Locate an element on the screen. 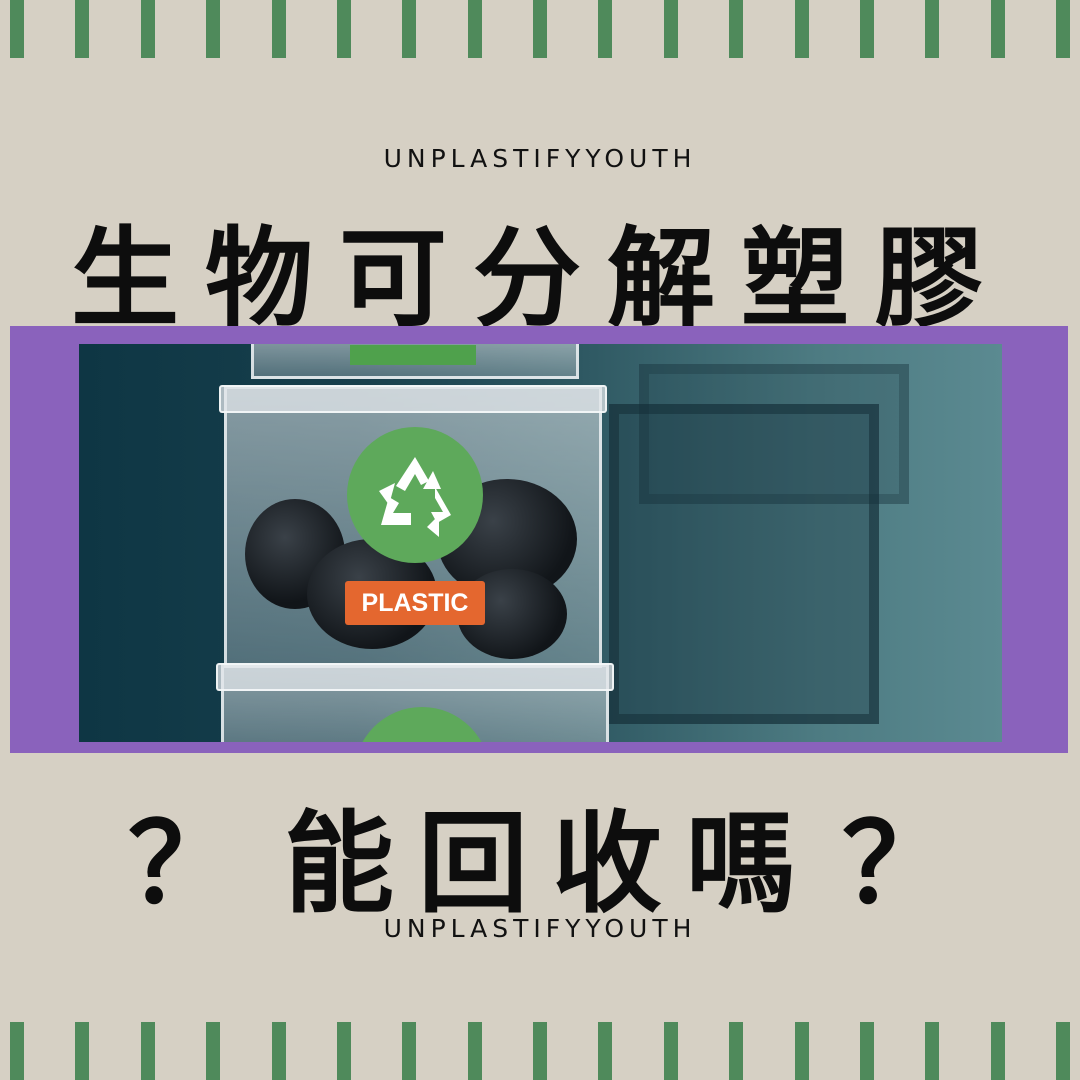  plastic-label: PLASTIC is located at coordinates (415, 603).